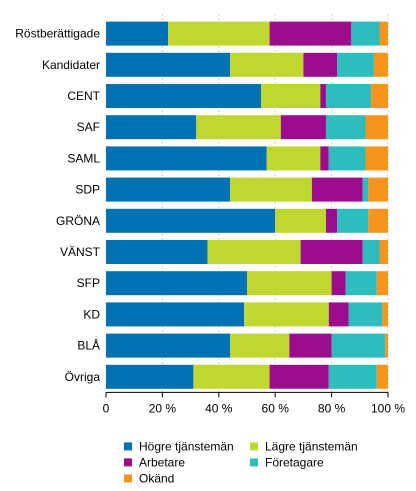 The image size is (416, 491). Describe the element at coordinates (310, 345) in the screenshot. I see `bar-bla-arbetare` at that location.